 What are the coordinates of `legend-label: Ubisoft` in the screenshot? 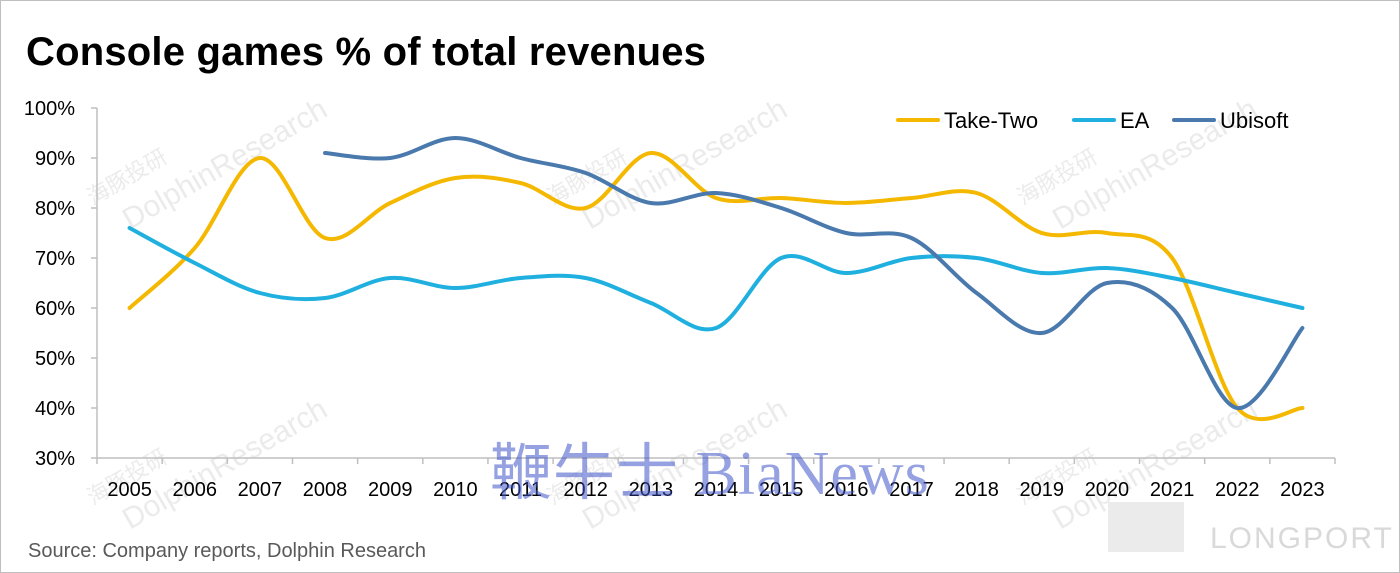 It's located at (1254, 120).